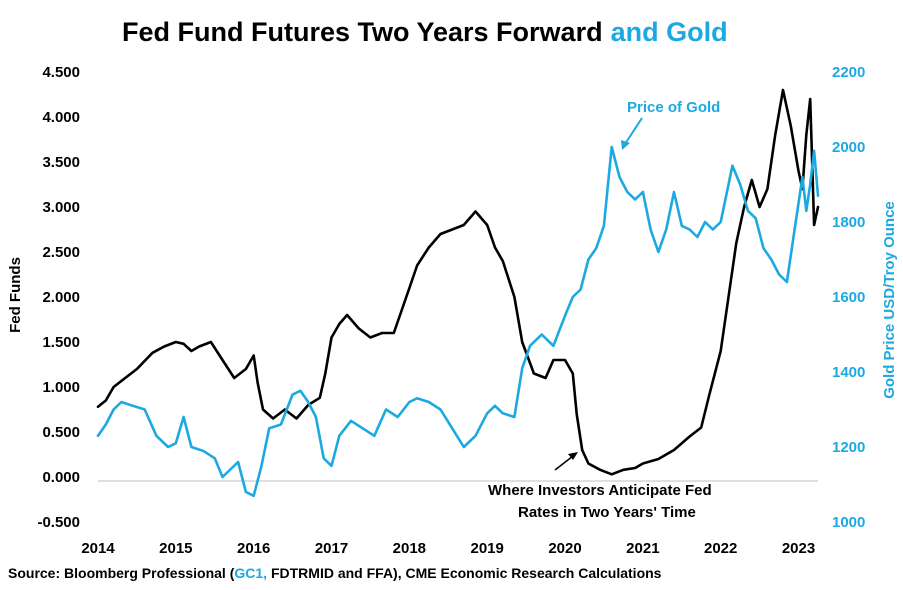  I want to click on fed-annotation-arrowhead, so click(573, 456).